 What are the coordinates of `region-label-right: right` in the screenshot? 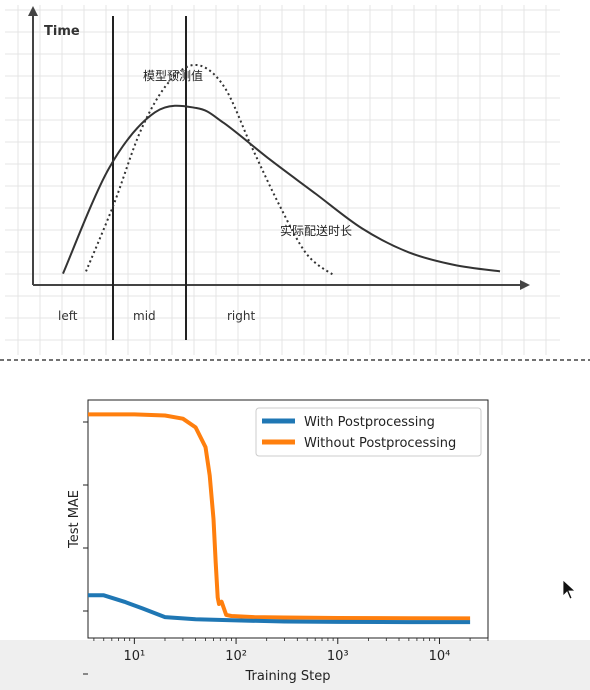 It's located at (241, 316).